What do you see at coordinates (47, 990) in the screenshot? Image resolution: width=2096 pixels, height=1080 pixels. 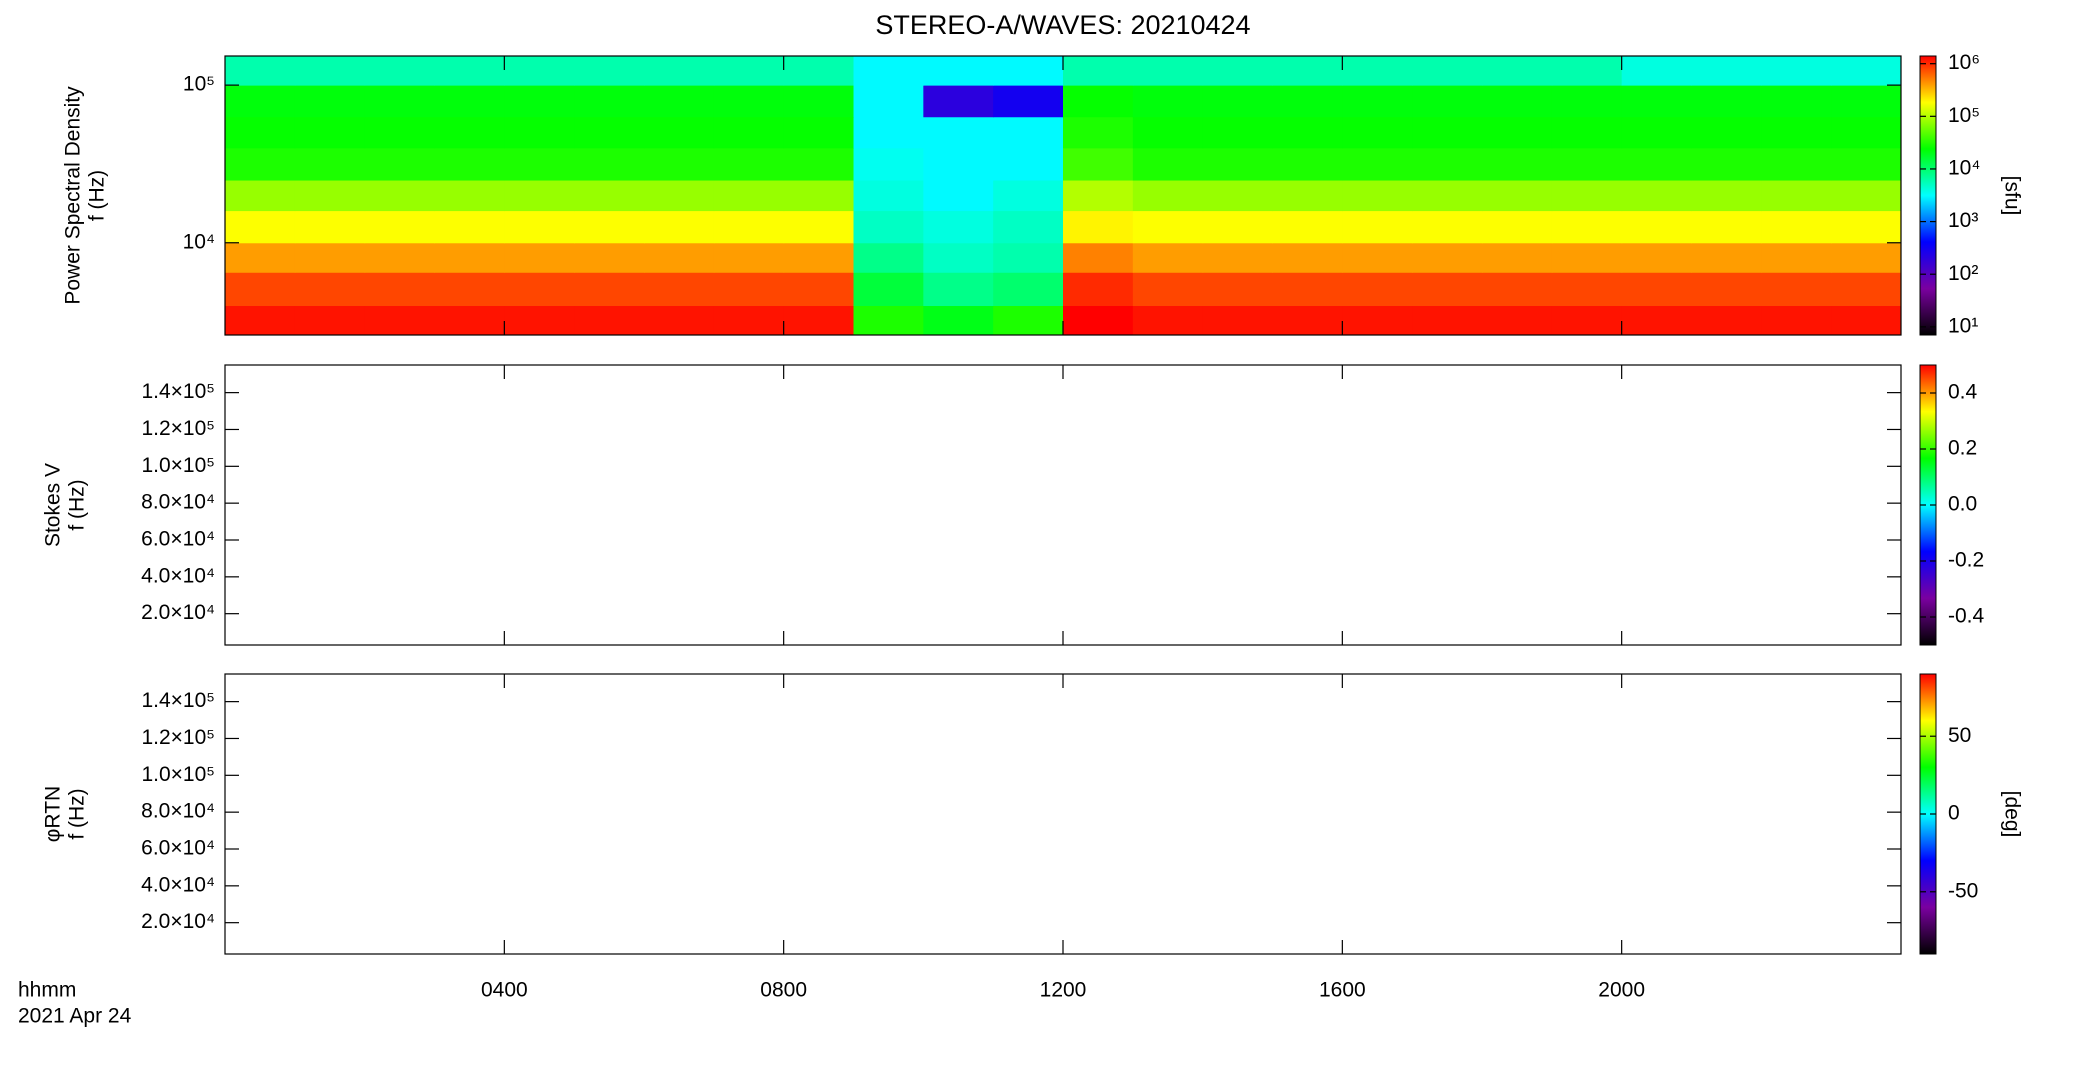 I see `x-axis-label: hhmm` at bounding box center [47, 990].